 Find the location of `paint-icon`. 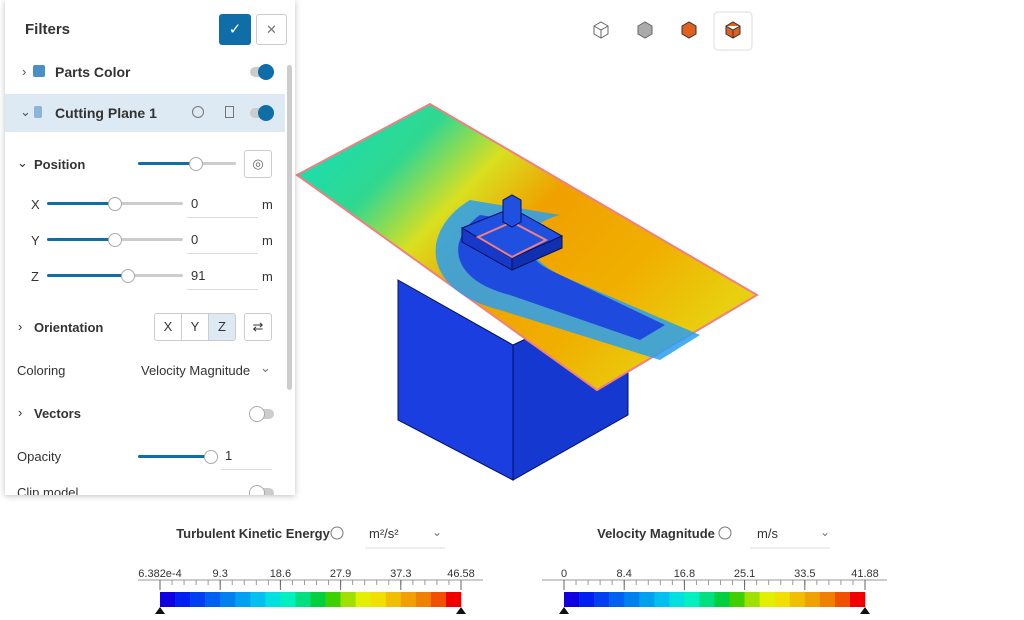

paint-icon is located at coordinates (39, 71).